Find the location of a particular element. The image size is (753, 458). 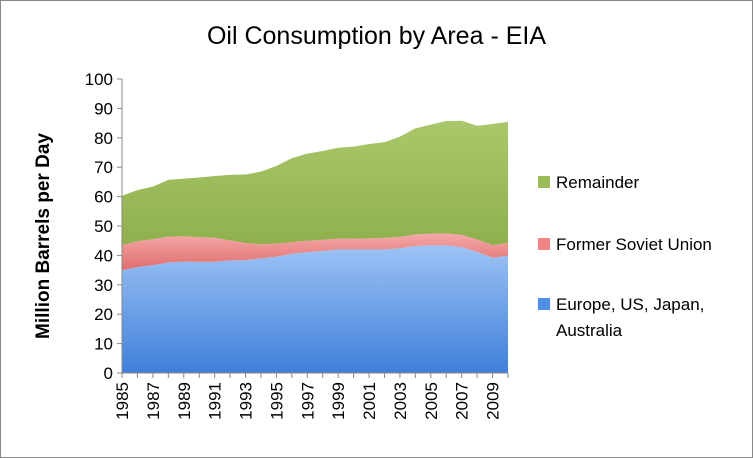

chart-title: Oil Consumption by Area - EIA is located at coordinates (376, 36).